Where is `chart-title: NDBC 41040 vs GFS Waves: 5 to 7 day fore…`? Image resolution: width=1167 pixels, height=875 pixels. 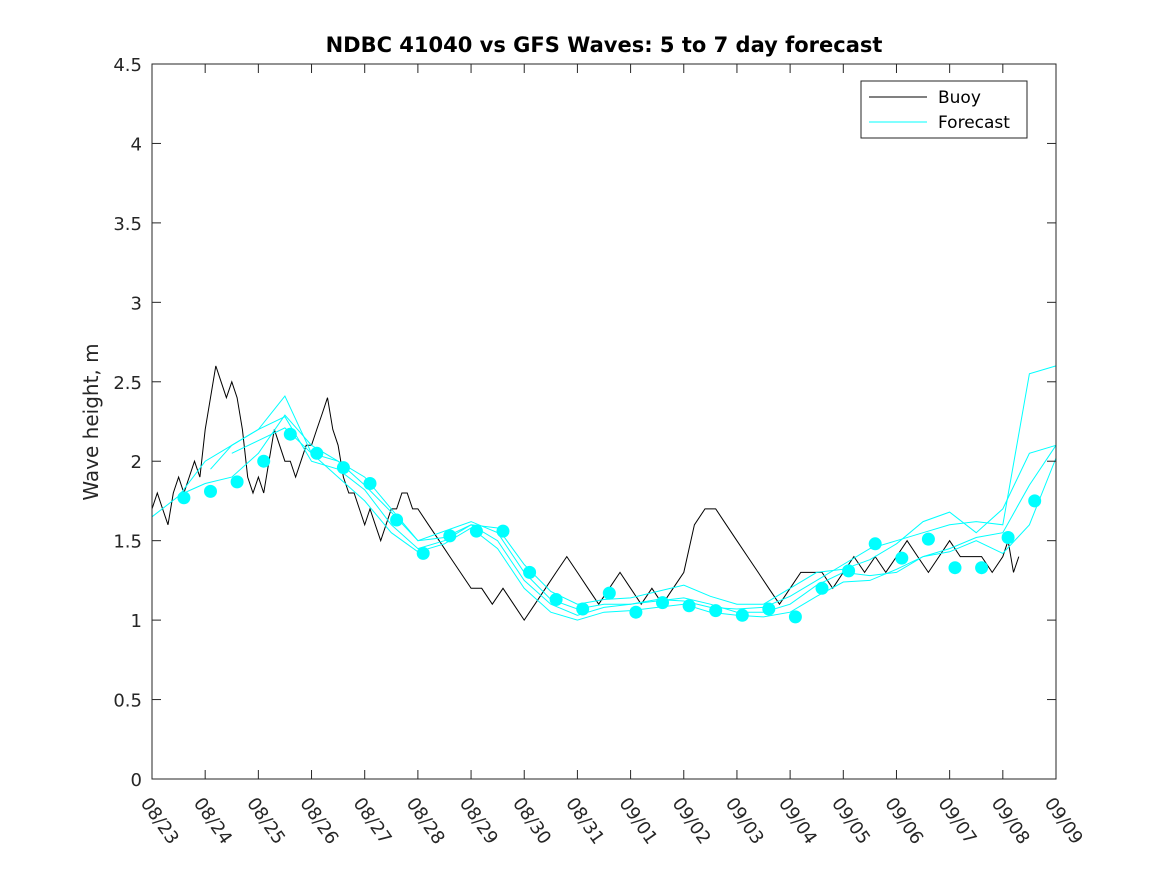 chart-title: NDBC 41040 vs GFS Waves: 5 to 7 day fore… is located at coordinates (604, 45).